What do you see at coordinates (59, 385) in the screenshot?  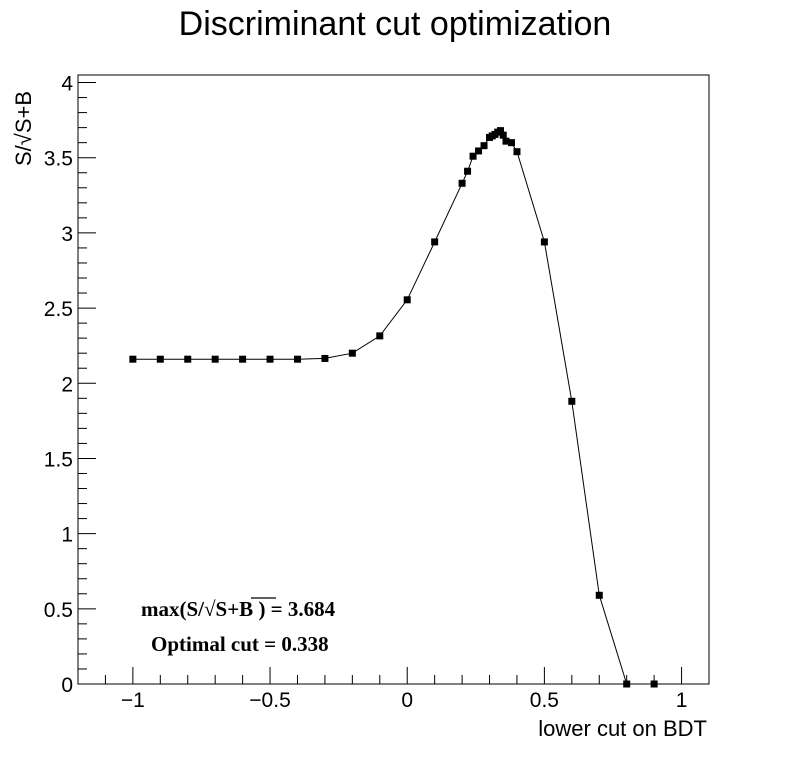 I see `y-axis-tick-labels: 0 0.5 1 1.5 2 2.5 3 3.5 4` at bounding box center [59, 385].